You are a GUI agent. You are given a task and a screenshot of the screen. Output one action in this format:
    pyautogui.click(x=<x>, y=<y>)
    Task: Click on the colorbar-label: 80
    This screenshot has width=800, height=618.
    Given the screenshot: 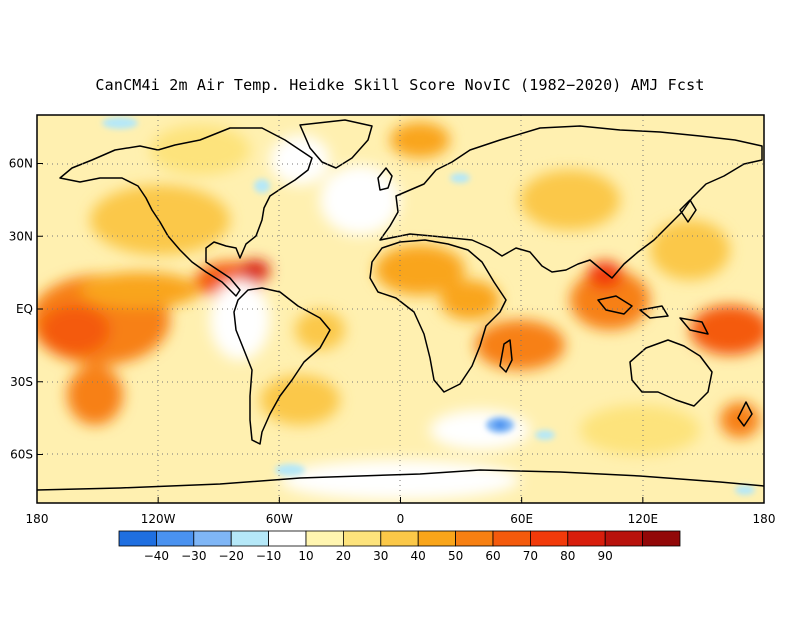 What is the action you would take?
    pyautogui.click(x=567, y=556)
    